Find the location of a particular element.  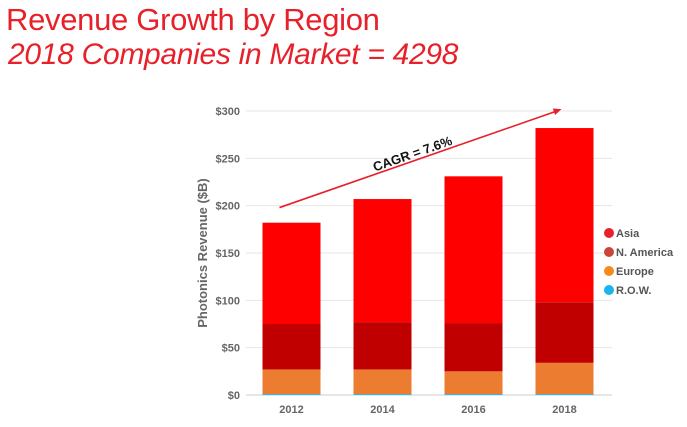

legend-item-asia: Asia is located at coordinates (622, 234).